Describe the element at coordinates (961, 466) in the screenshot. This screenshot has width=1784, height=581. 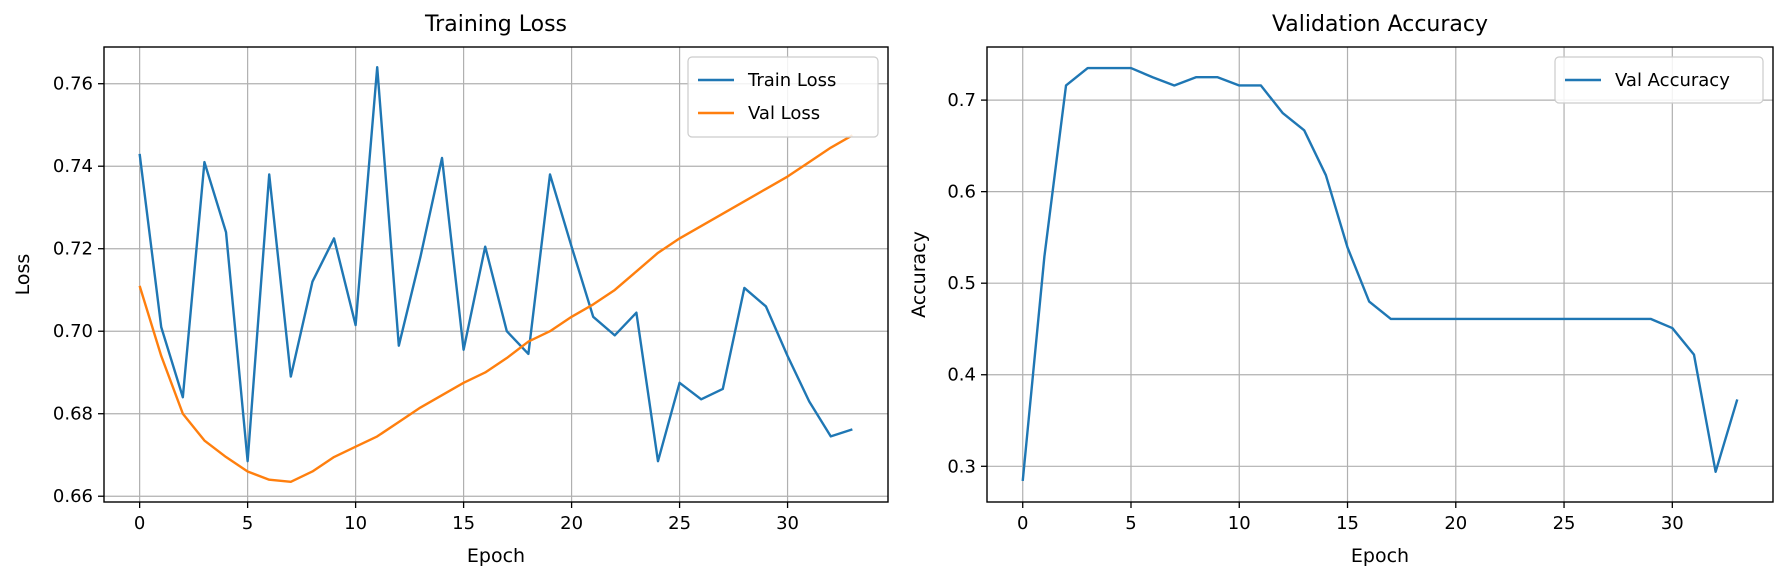
I see `y-tick-label: 0.3` at that location.